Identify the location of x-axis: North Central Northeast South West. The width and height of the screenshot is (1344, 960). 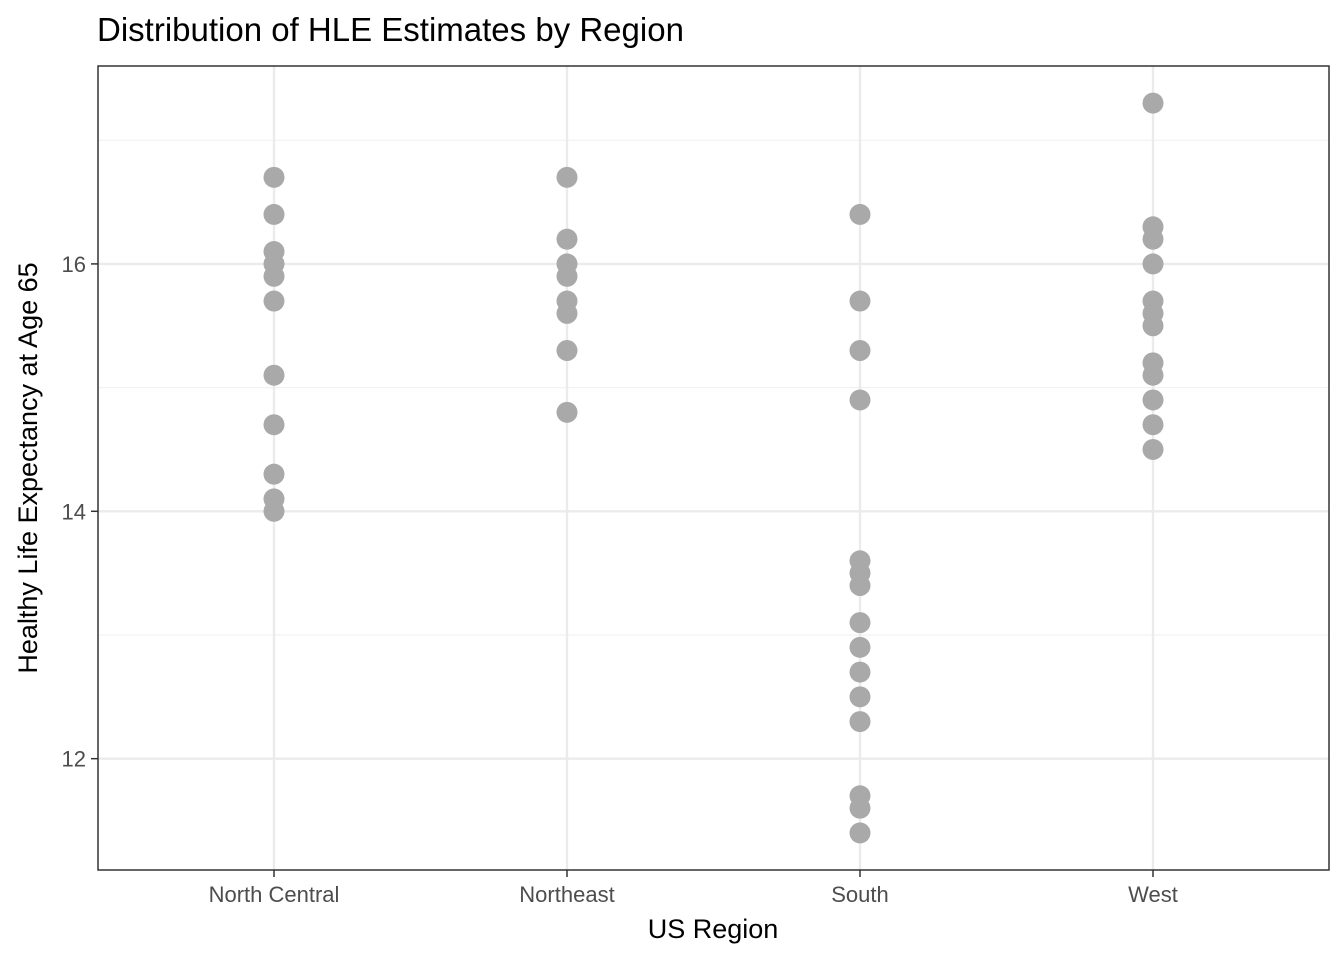
(693, 888).